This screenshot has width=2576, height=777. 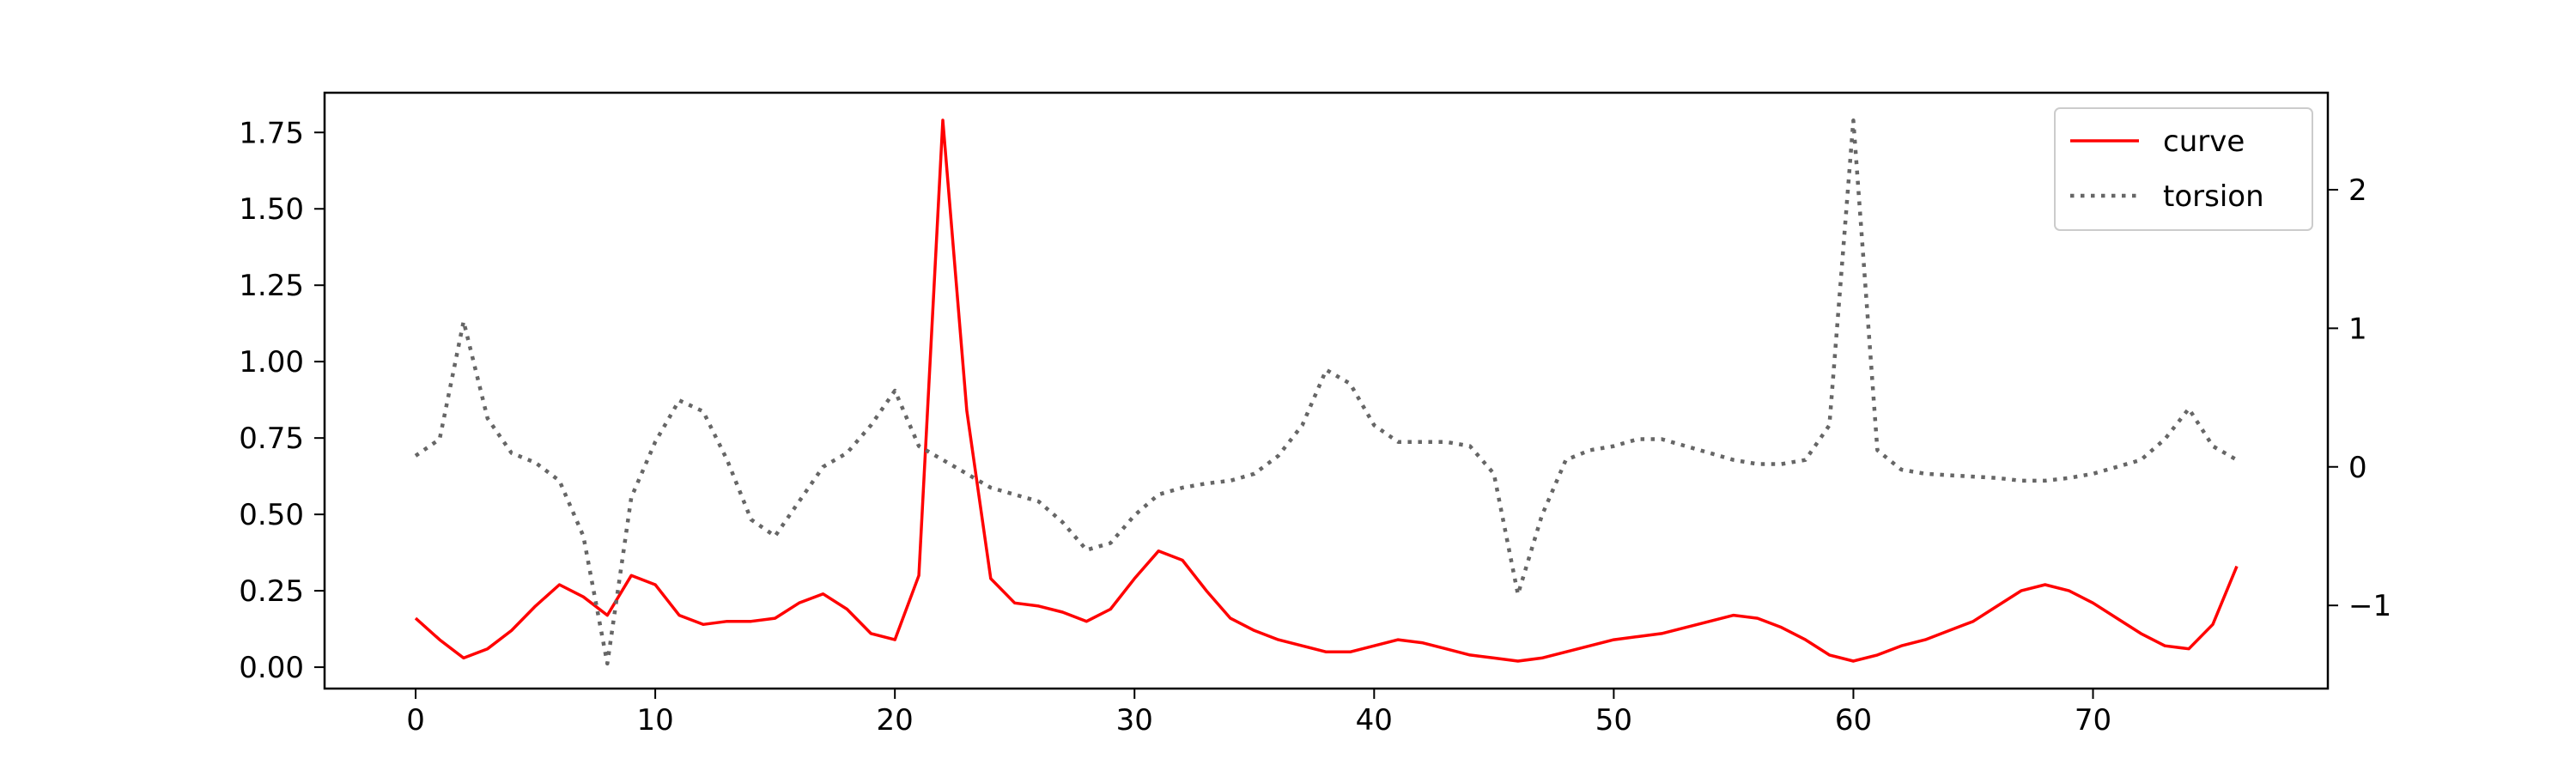 What do you see at coordinates (896, 720) in the screenshot?
I see `x-tick-label: 20` at bounding box center [896, 720].